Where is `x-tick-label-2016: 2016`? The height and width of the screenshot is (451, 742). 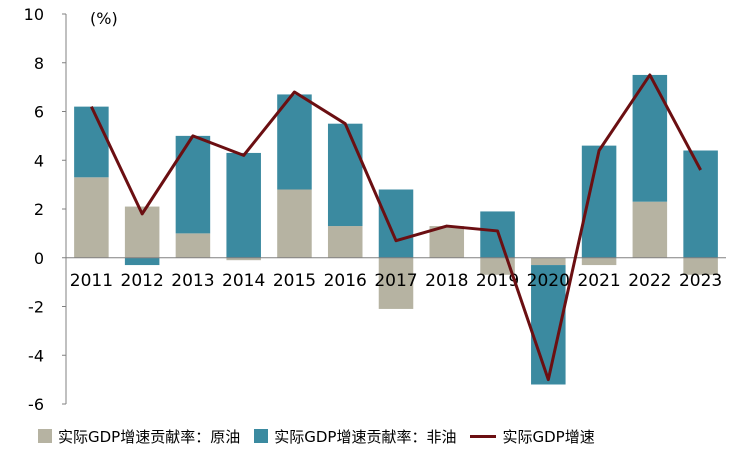
x-tick-label-2016: 2016 is located at coordinates (345, 281).